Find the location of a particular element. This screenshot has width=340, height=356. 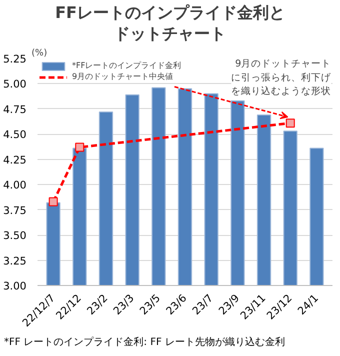

annotation: 9月のドットチャートに引っ張られ、利下げを織り込むような形状 is located at coordinates (281, 77).